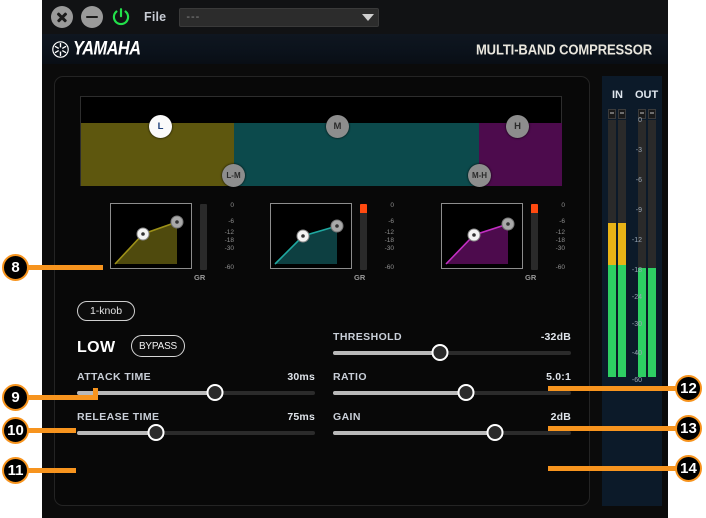 The height and width of the screenshot is (518, 706). Describe the element at coordinates (531, 277) in the screenshot. I see `gr-label-high: GR` at that location.